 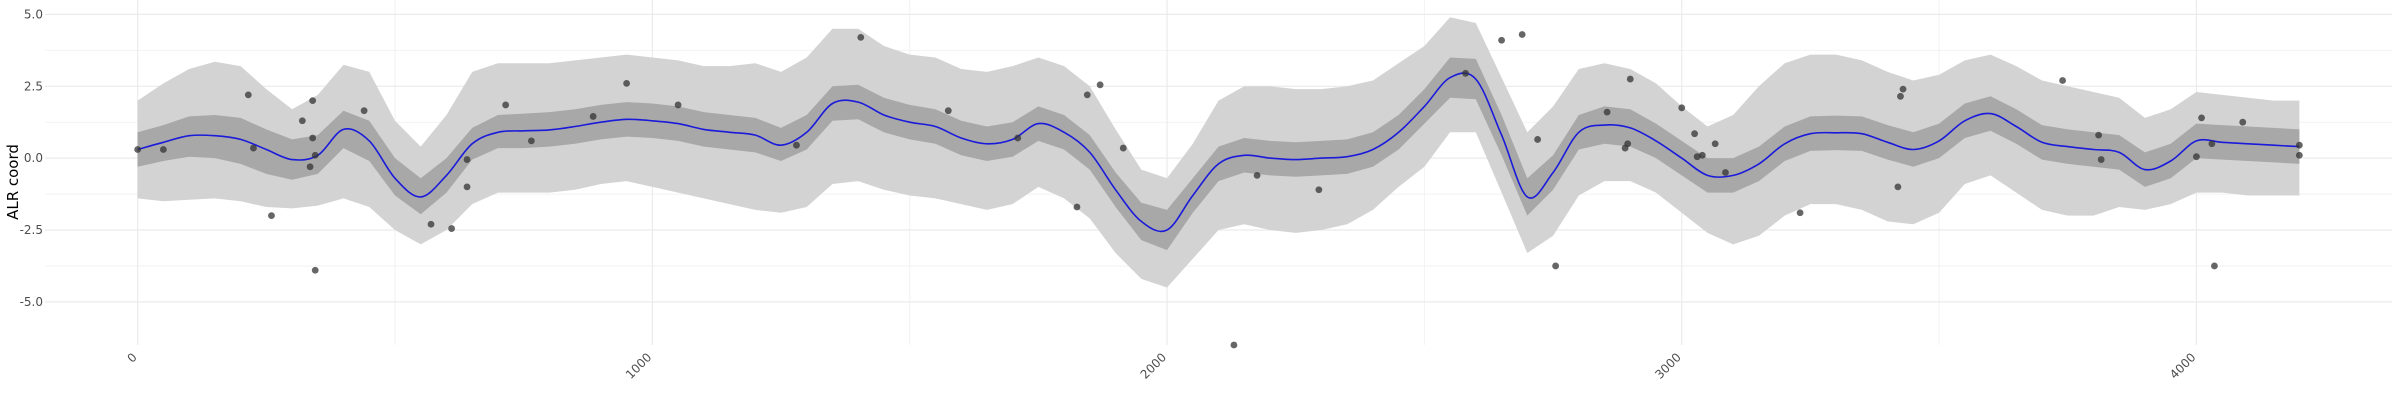 What do you see at coordinates (33, 158) in the screenshot?
I see `y-tick-label: 0.0` at bounding box center [33, 158].